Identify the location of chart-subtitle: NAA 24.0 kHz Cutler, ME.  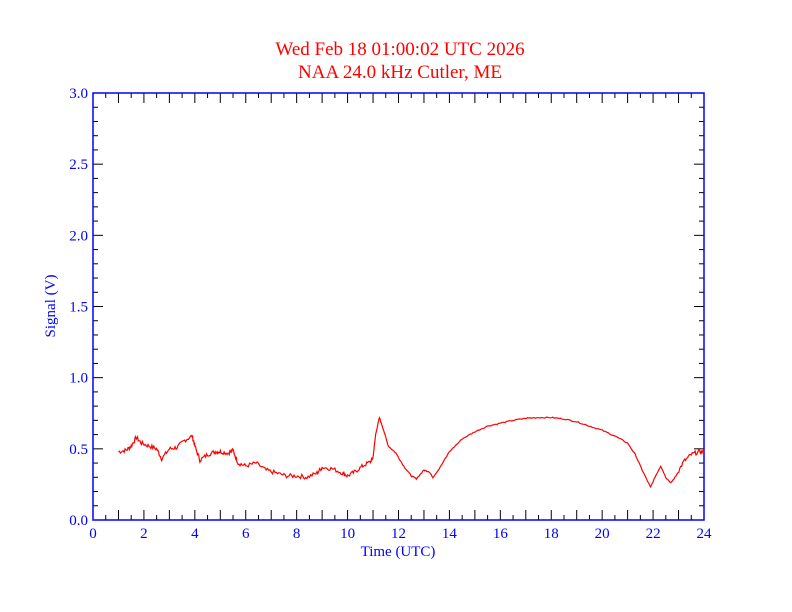
(400, 72).